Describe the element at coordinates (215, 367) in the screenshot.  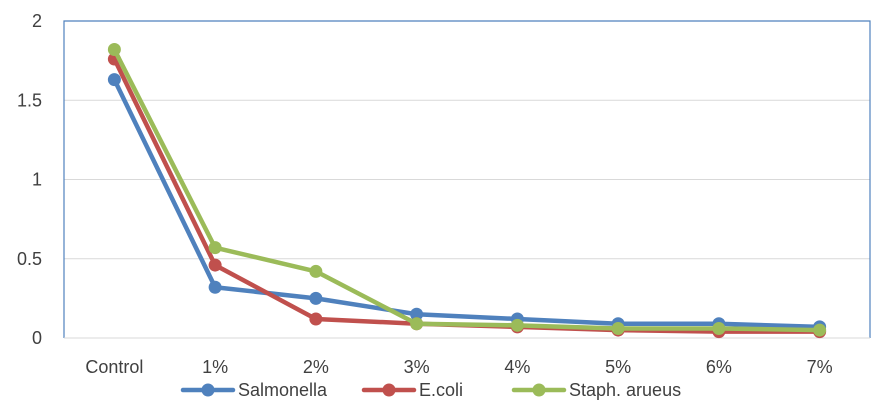
I see `x-tick-label: 1%` at that location.